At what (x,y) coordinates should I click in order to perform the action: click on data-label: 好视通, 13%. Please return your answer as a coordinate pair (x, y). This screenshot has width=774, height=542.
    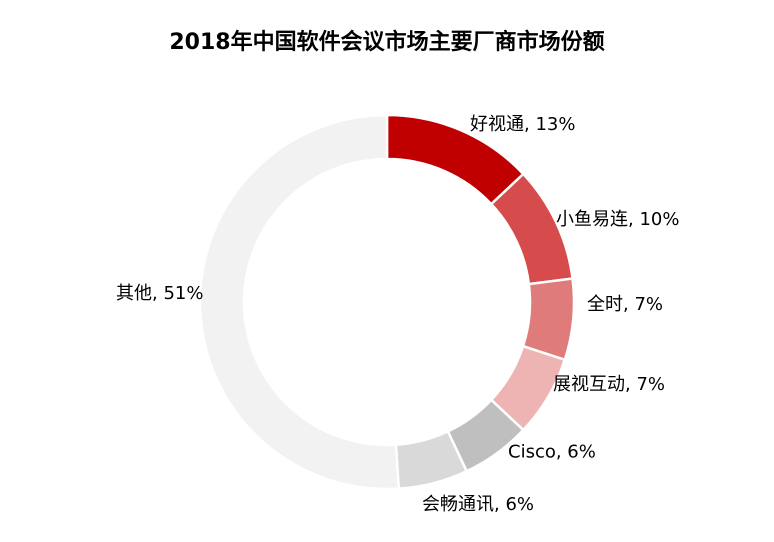
    Looking at the image, I should click on (523, 124).